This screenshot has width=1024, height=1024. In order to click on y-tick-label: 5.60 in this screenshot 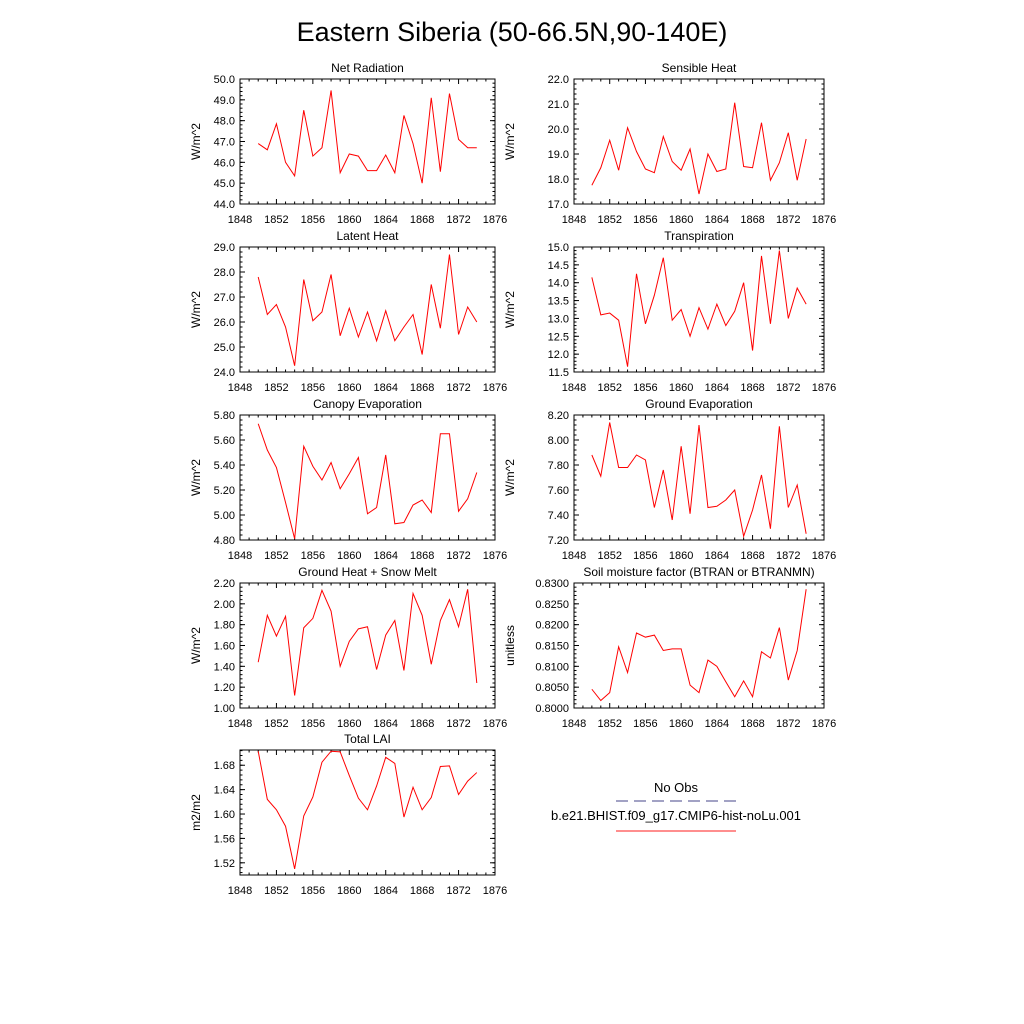, I will do `click(224, 441)`.